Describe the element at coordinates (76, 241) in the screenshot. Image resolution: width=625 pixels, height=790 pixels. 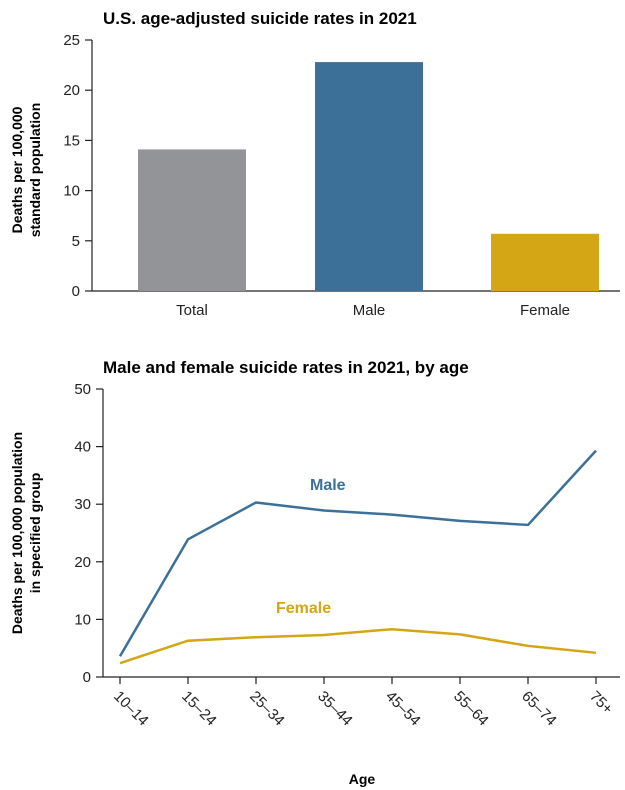
I see `y-tick-label: 5` at that location.